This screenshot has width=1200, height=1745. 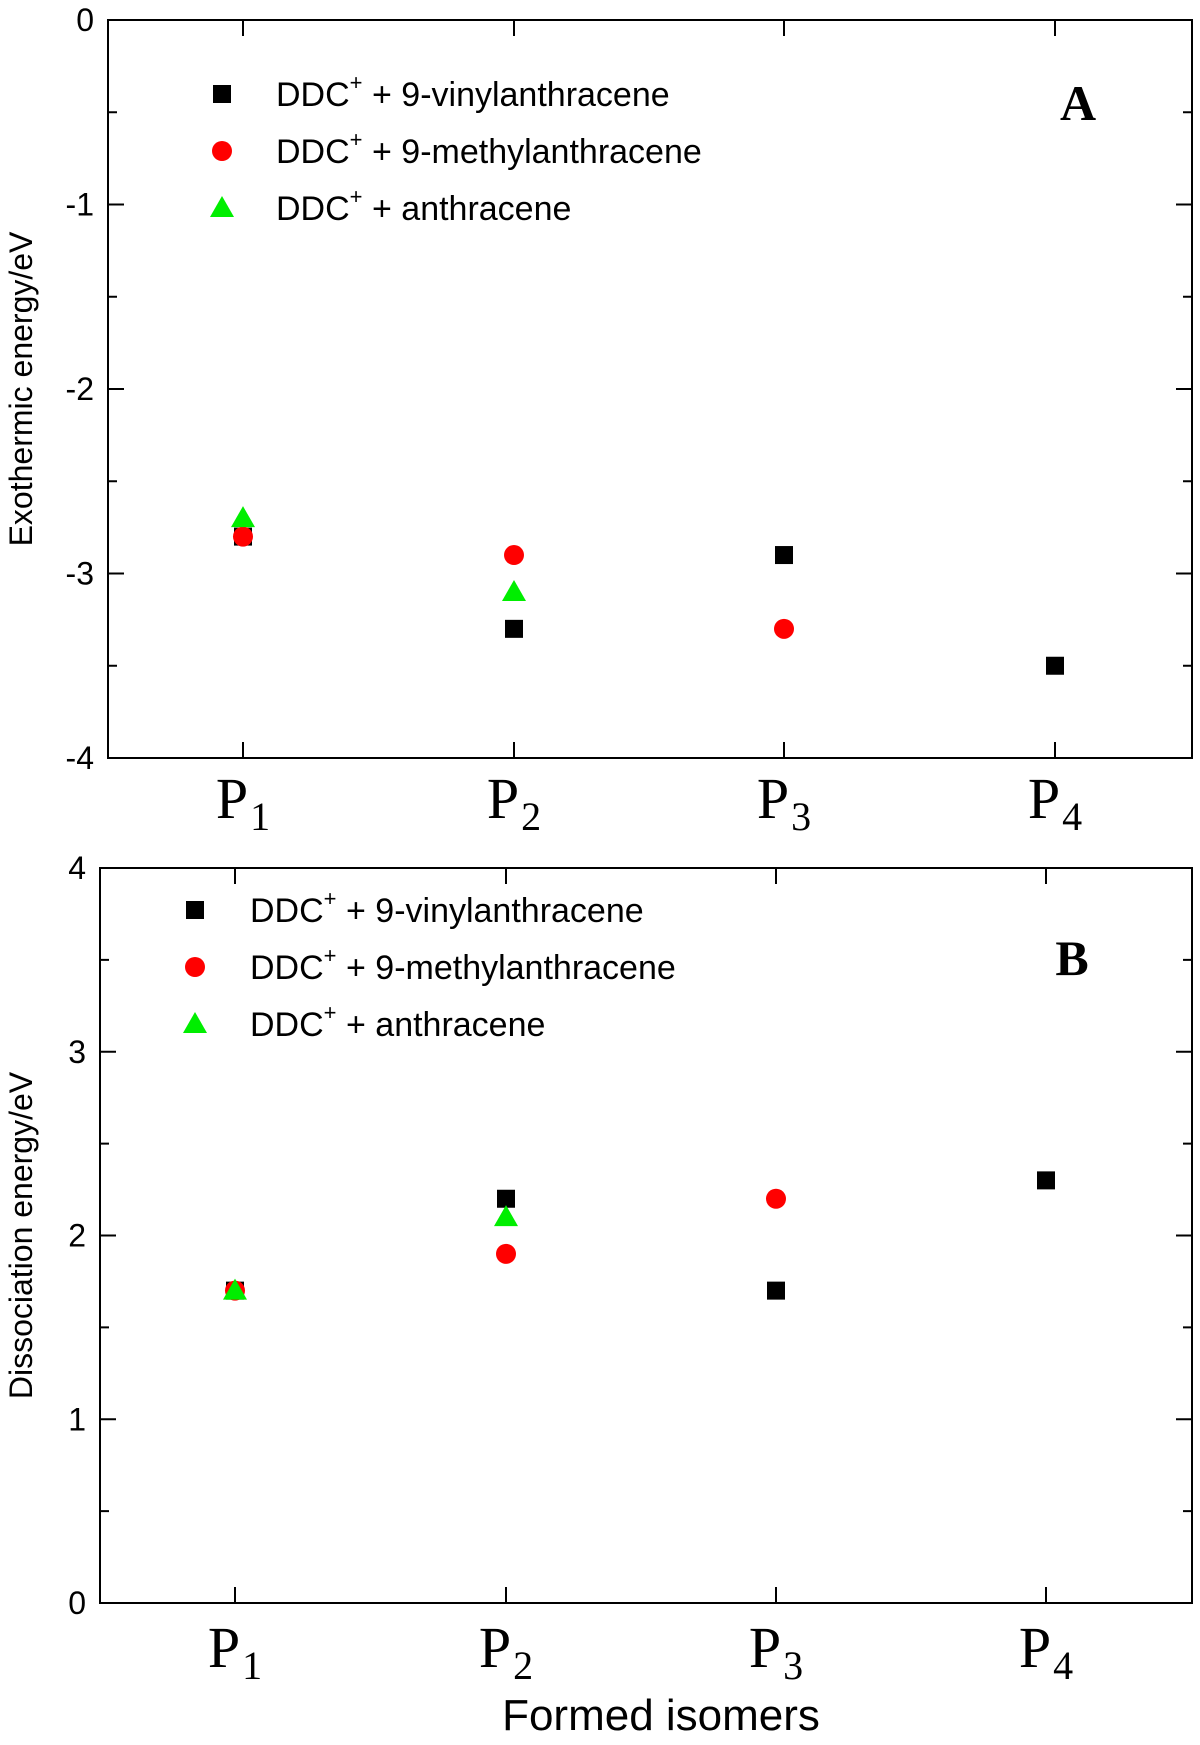 What do you see at coordinates (77, 1419) in the screenshot?
I see `y-tick-label: 1` at bounding box center [77, 1419].